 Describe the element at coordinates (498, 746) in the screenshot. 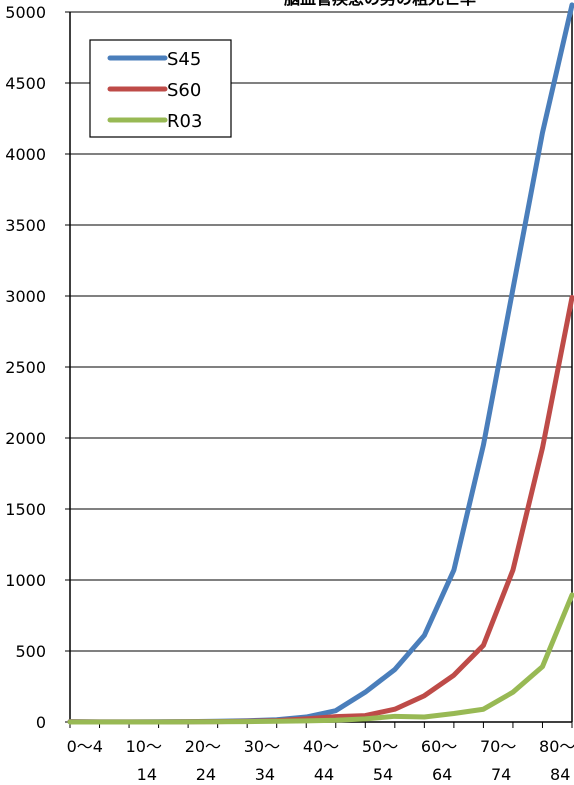

I see `x-tick-label: 70〜` at that location.